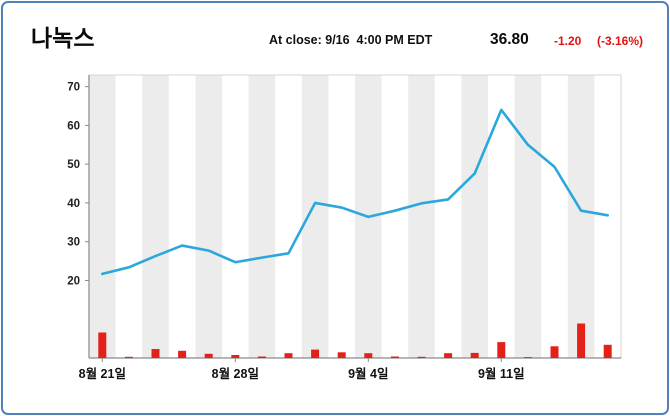  I want to click on x-tick-label: 9월 11일, so click(501, 373).